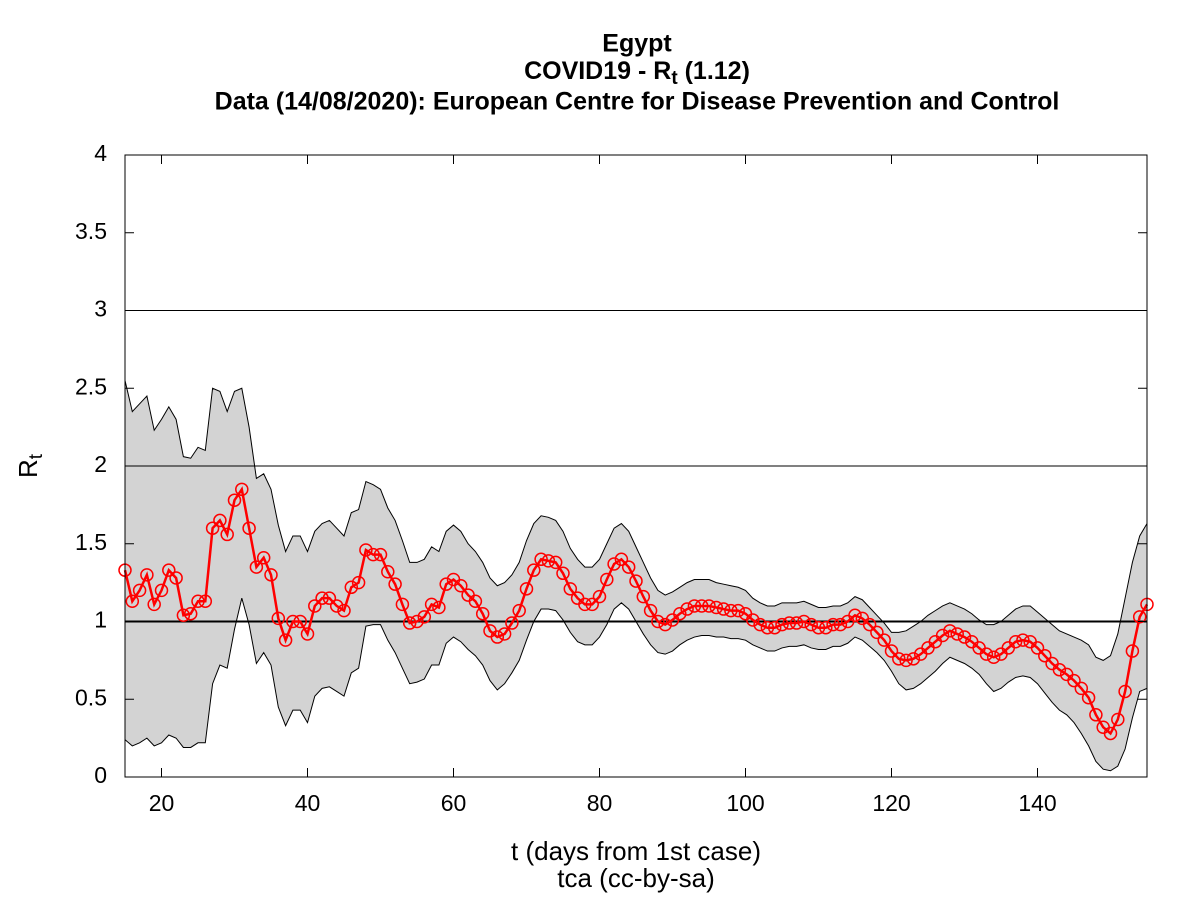 The height and width of the screenshot is (900, 1200). Describe the element at coordinates (745, 803) in the screenshot. I see `x-tick-label: 100` at that location.